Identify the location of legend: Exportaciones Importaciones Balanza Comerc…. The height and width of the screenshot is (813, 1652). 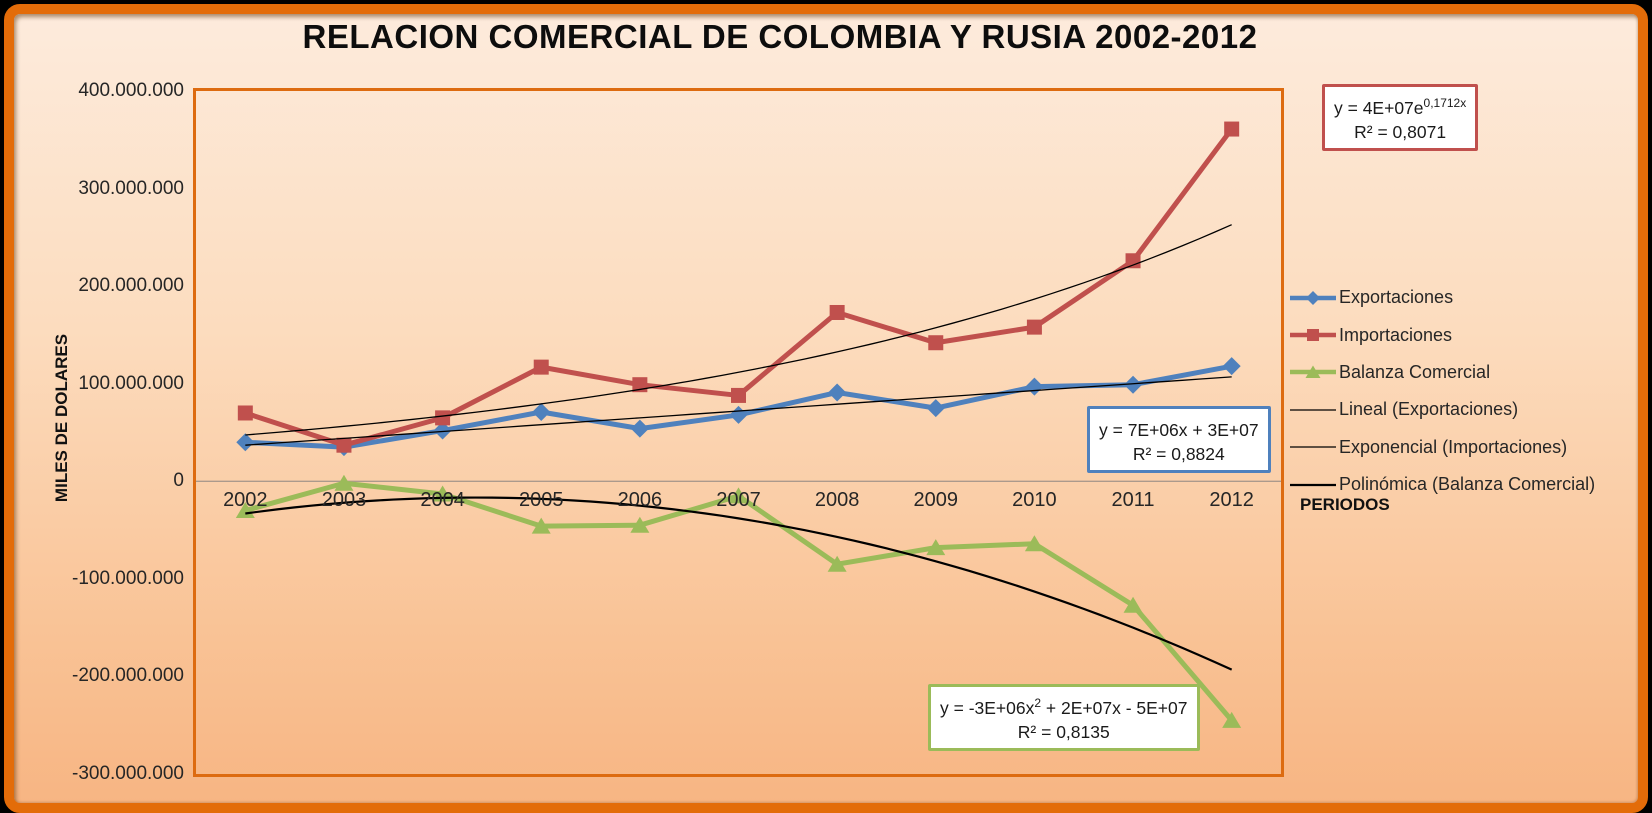
(1469, 391).